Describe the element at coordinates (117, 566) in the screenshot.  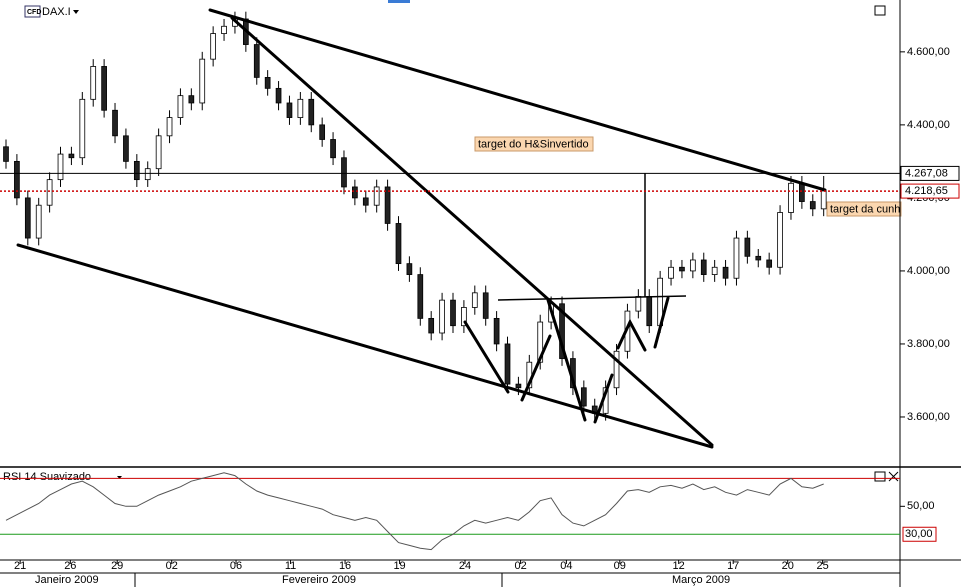
I see `x-tick-label: 29` at that location.